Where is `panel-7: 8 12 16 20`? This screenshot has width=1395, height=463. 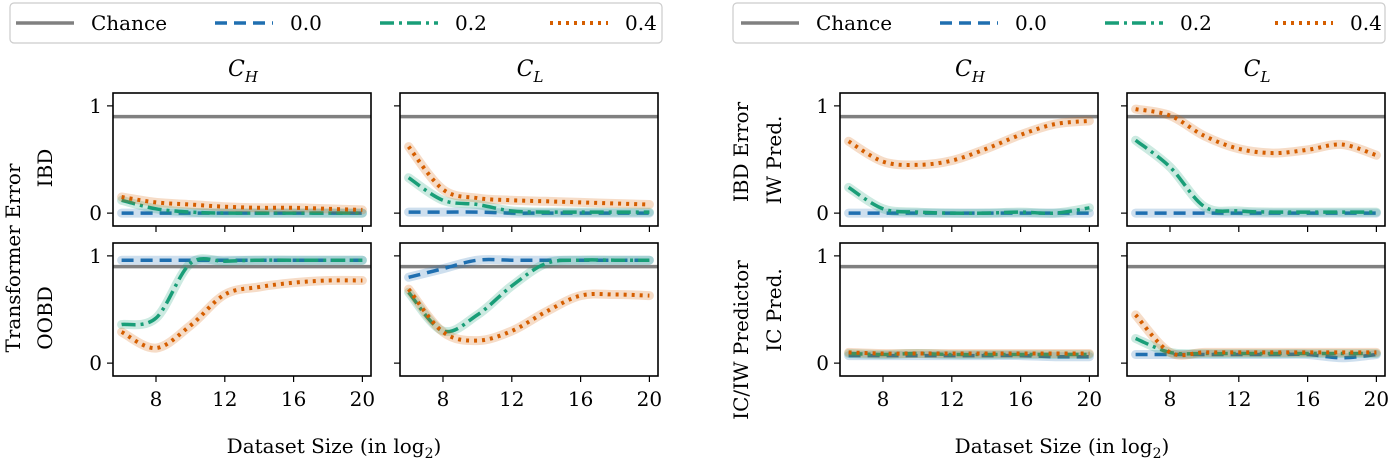
panel-7: 8 12 16 20 is located at coordinates (1255, 326).